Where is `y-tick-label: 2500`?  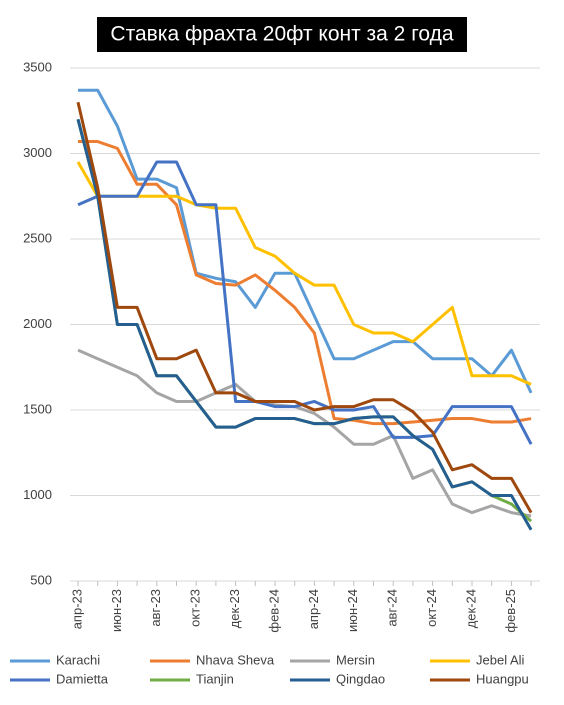
y-tick-label: 2500 is located at coordinates (37, 237).